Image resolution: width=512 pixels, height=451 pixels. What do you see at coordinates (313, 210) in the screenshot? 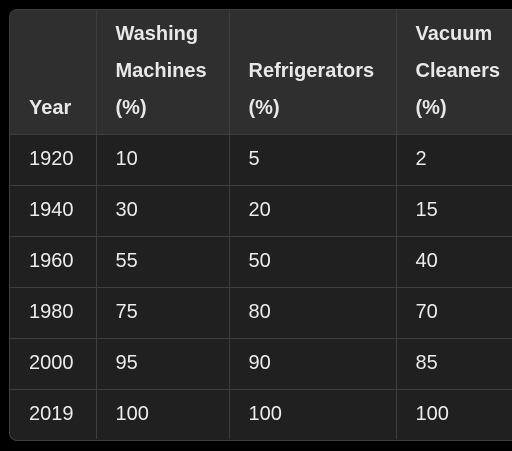
I see `cell-refrigerators: 20` at bounding box center [313, 210].